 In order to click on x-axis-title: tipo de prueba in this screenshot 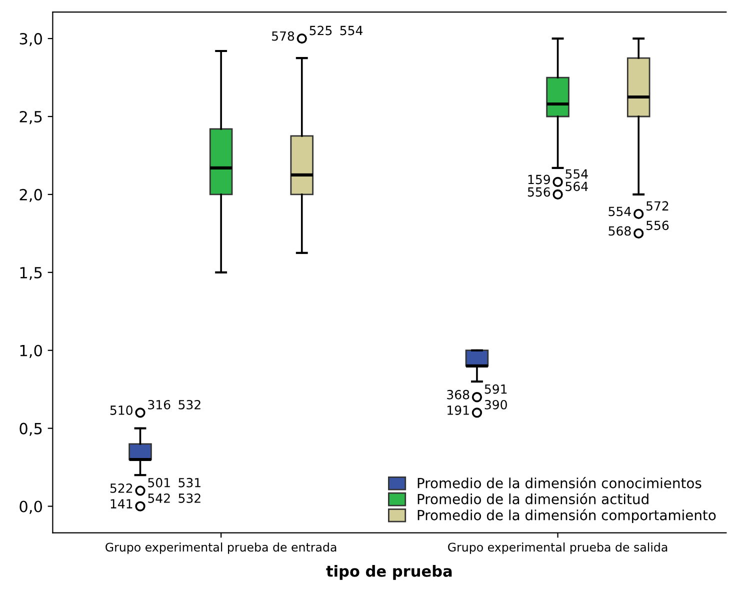, I will do `click(389, 572)`.